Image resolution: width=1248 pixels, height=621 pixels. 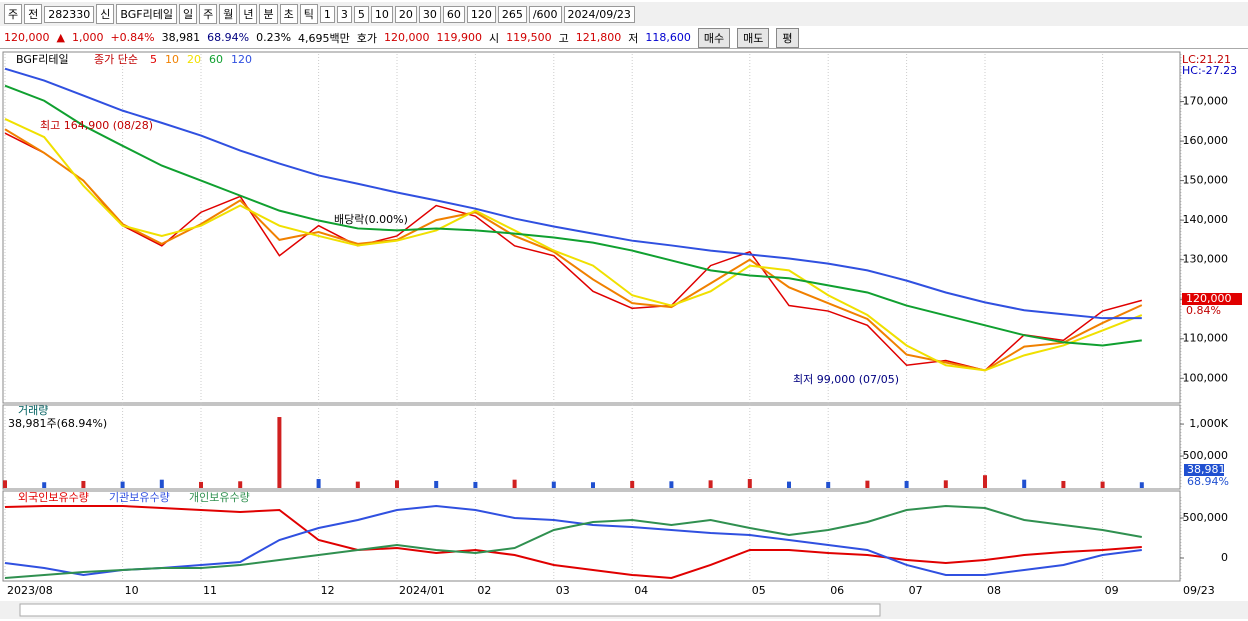 What do you see at coordinates (599, 14) in the screenshot?
I see `toolbar-item: 2024/09/23` at bounding box center [599, 14].